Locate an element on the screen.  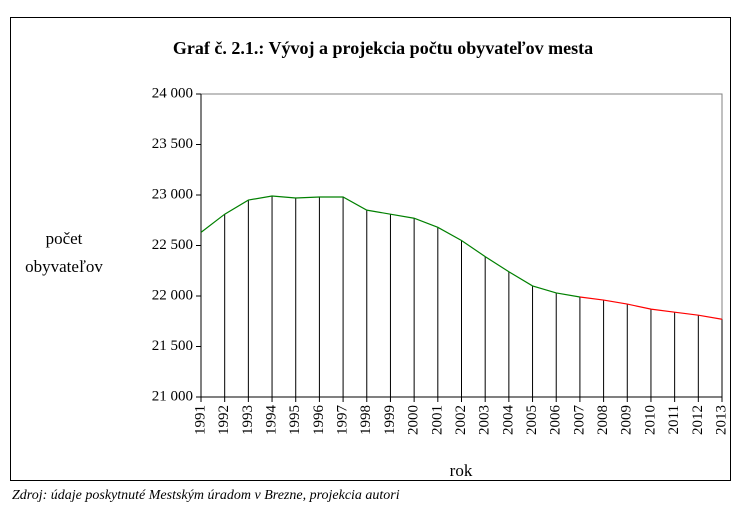
x-tick-label: 1997 is located at coordinates (343, 420).